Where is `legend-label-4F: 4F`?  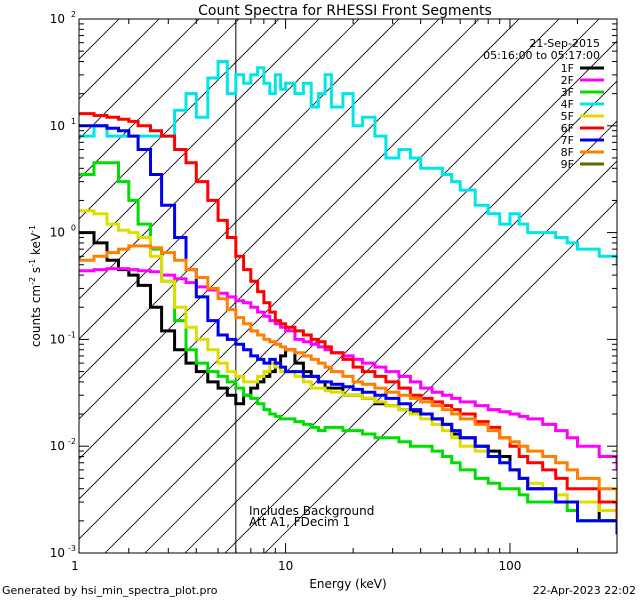
legend-label-4F: 4F is located at coordinates (567, 104).